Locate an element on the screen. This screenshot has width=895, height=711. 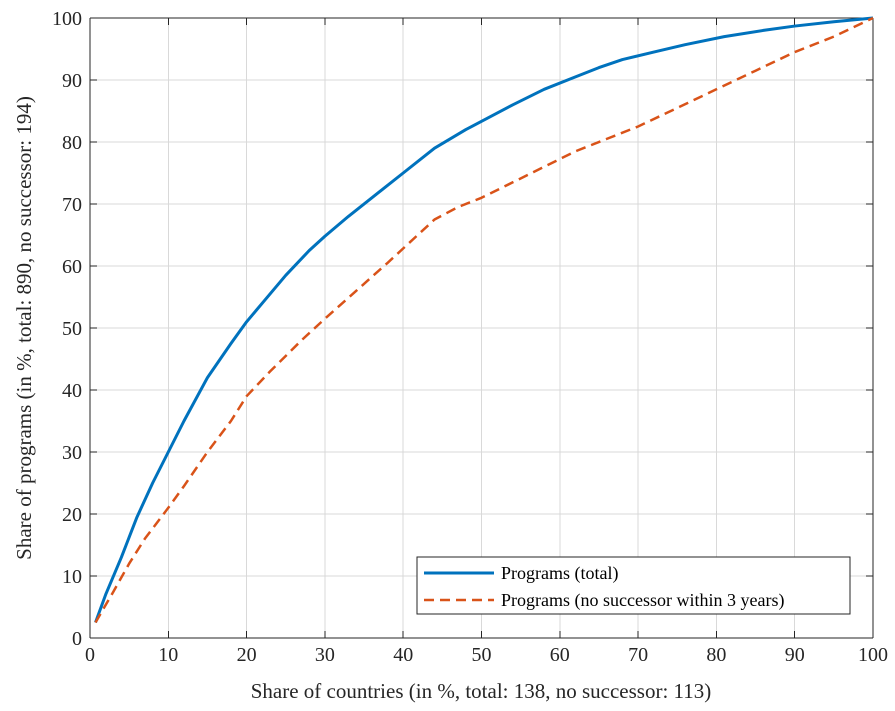
x-tick-label: 90 is located at coordinates (795, 655).